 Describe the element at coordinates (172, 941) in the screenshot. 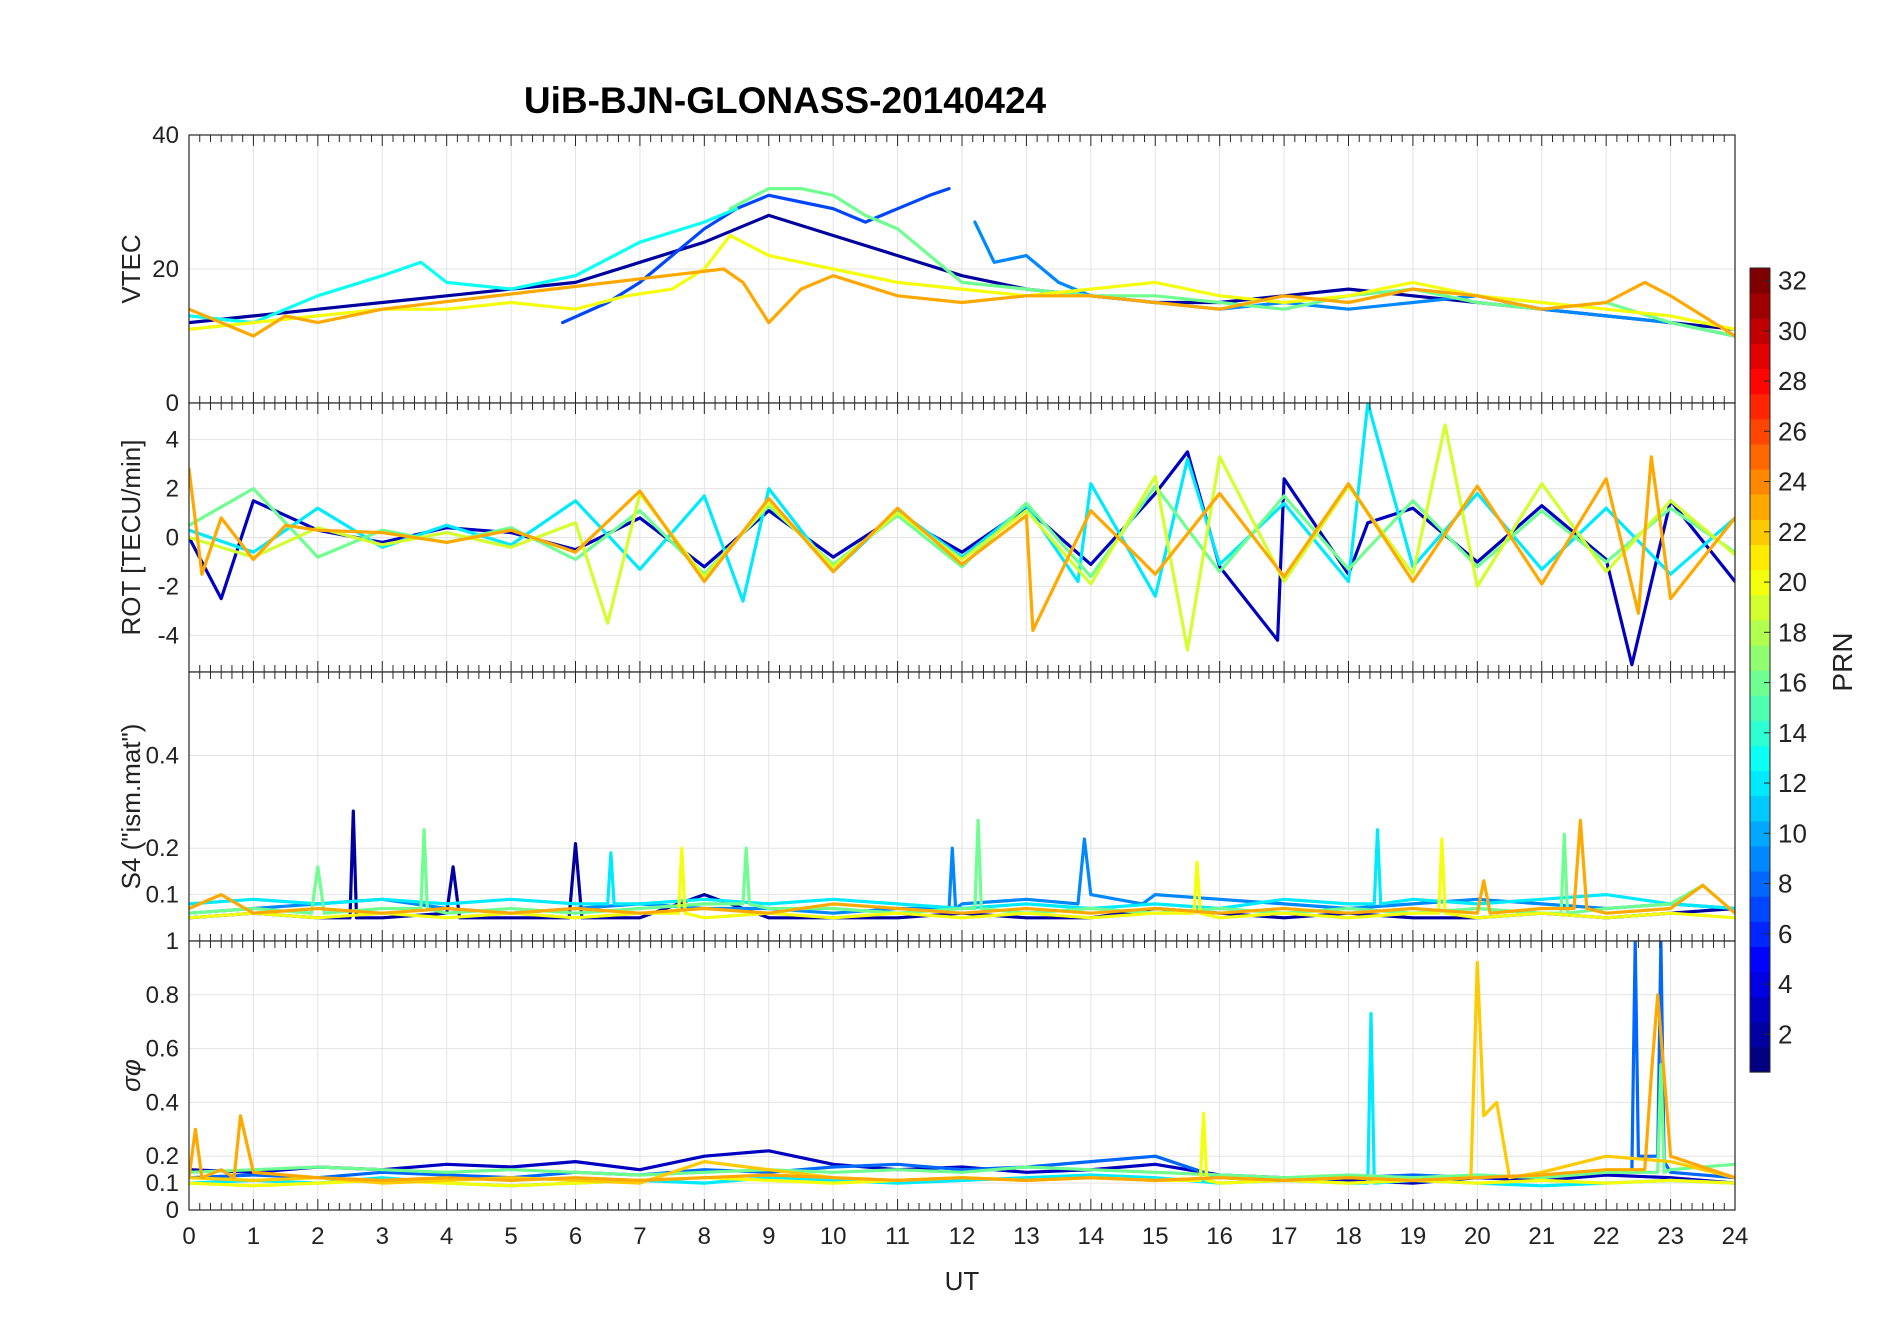

I see `sigma-phi-panel-ytick-label: 1` at that location.